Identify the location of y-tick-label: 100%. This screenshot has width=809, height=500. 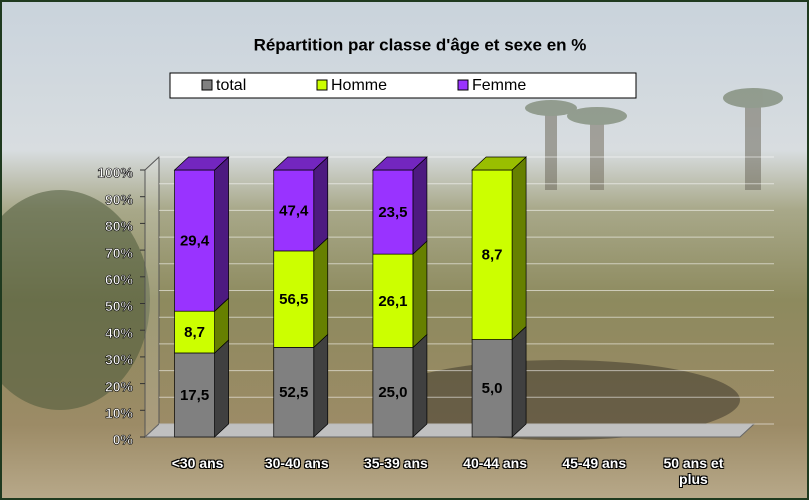
(115, 173).